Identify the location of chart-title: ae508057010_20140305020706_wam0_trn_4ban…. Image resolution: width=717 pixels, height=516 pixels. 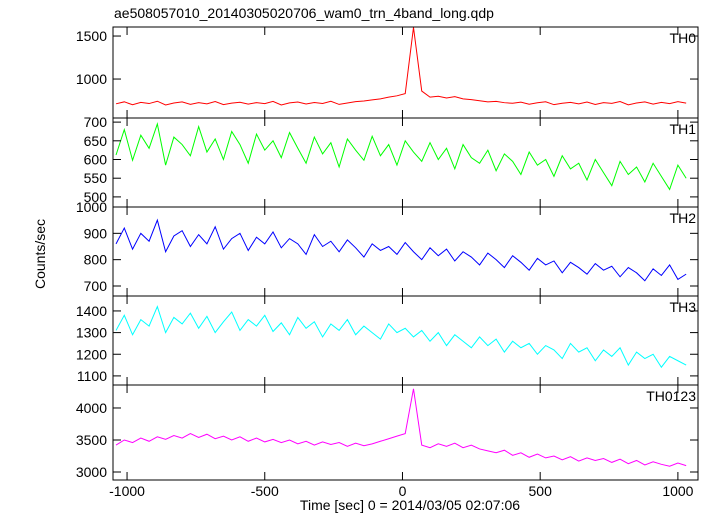
(304, 13).